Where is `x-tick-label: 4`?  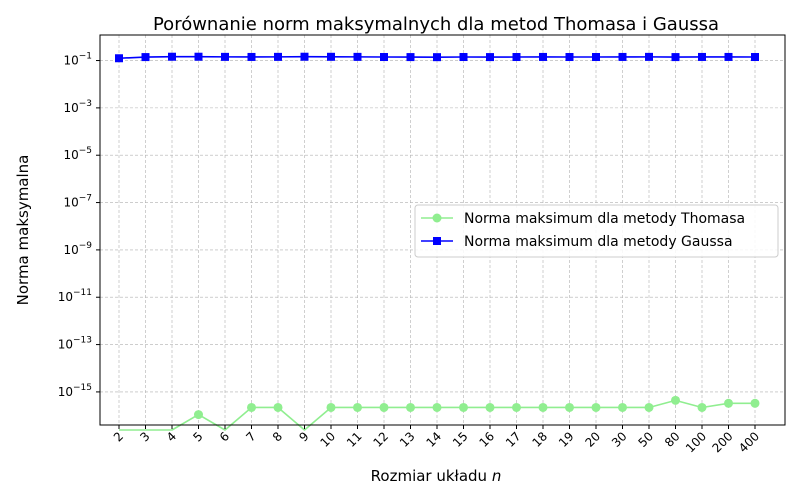 x-tick-label: 4 is located at coordinates (171, 436).